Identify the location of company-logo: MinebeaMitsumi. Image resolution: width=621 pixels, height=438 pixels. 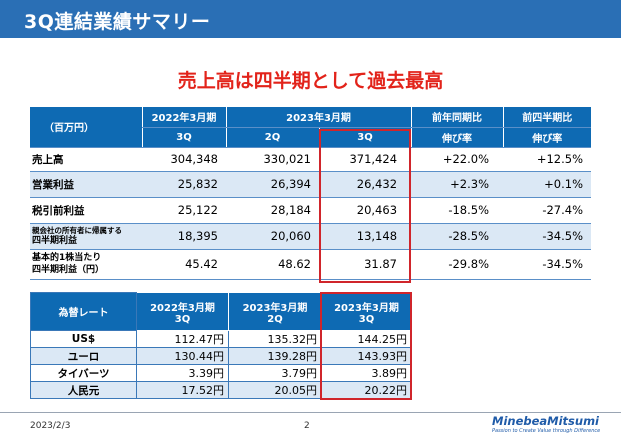
(546, 421).